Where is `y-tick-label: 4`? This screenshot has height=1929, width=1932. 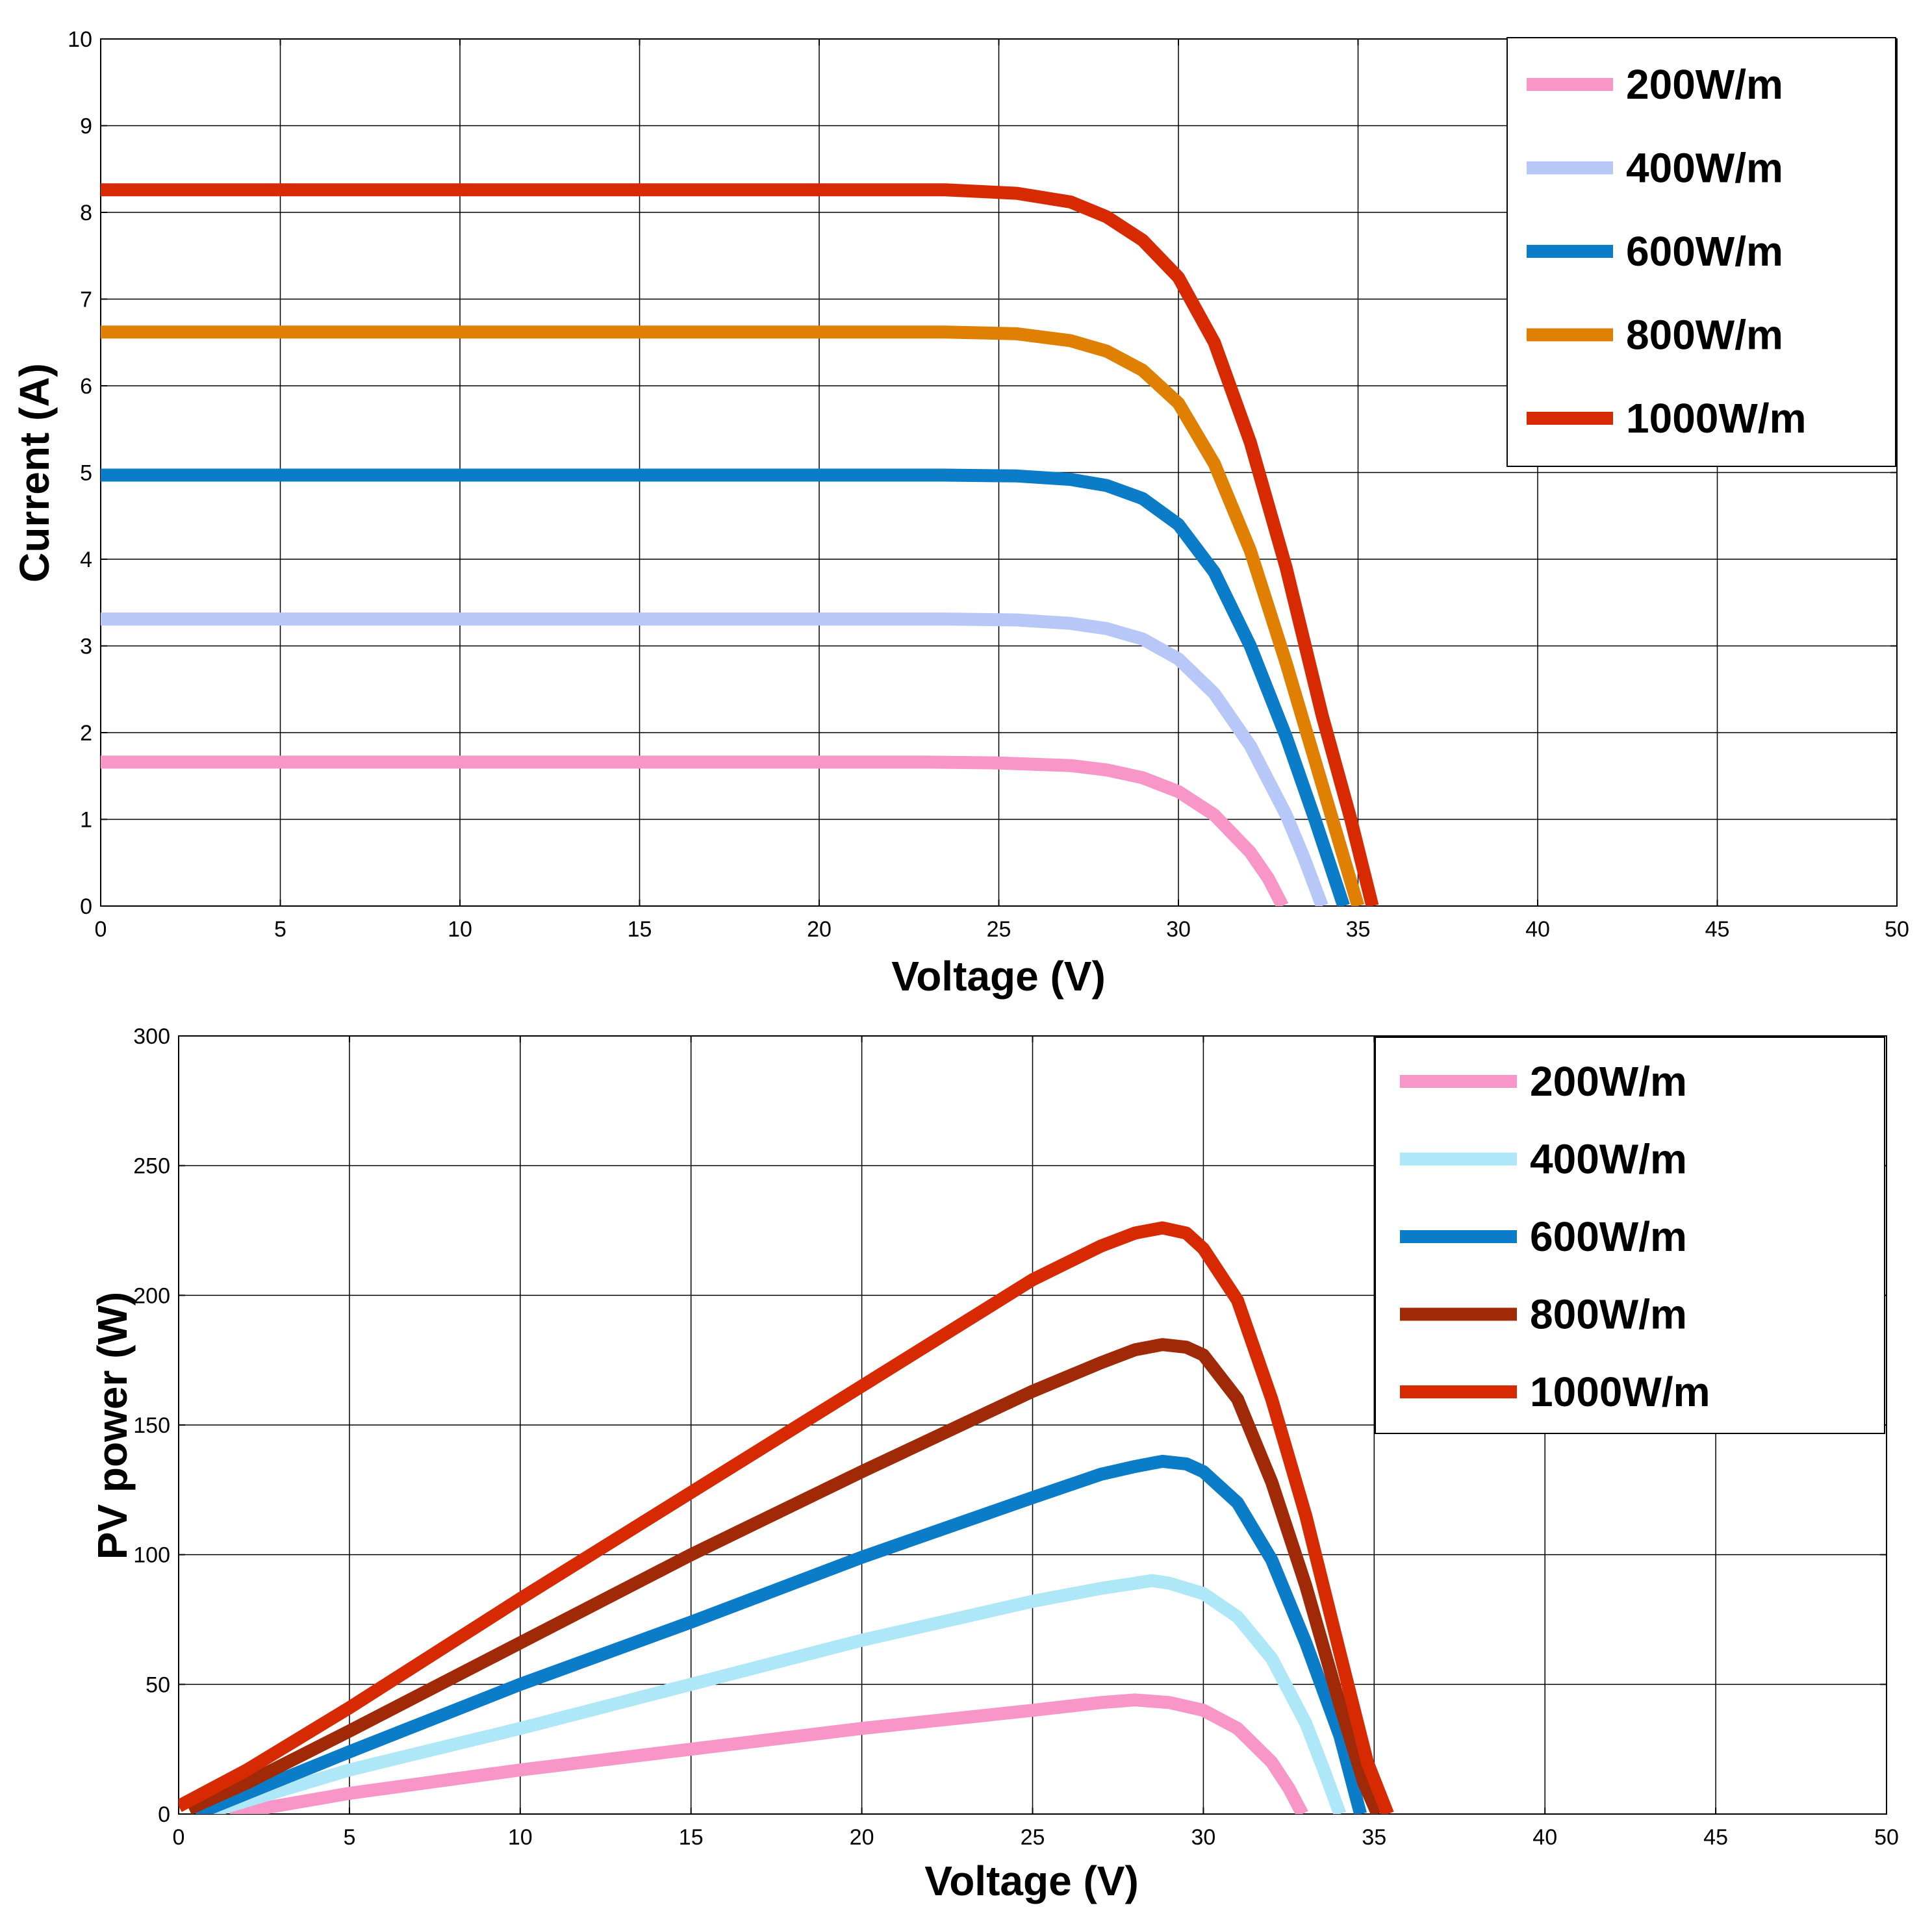
y-tick-label: 4 is located at coordinates (86, 560).